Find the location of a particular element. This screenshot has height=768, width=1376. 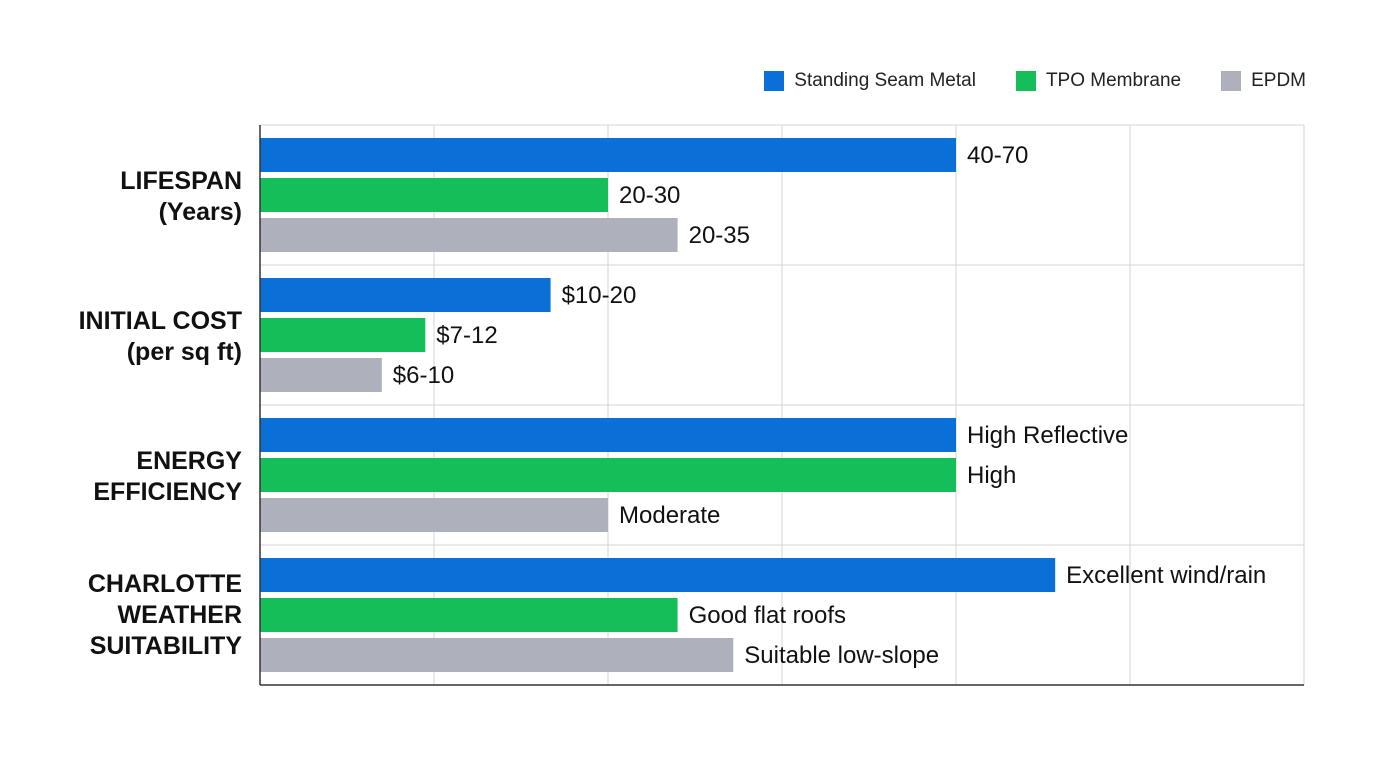

category-label-line: SUITABILITY is located at coordinates (165, 646).